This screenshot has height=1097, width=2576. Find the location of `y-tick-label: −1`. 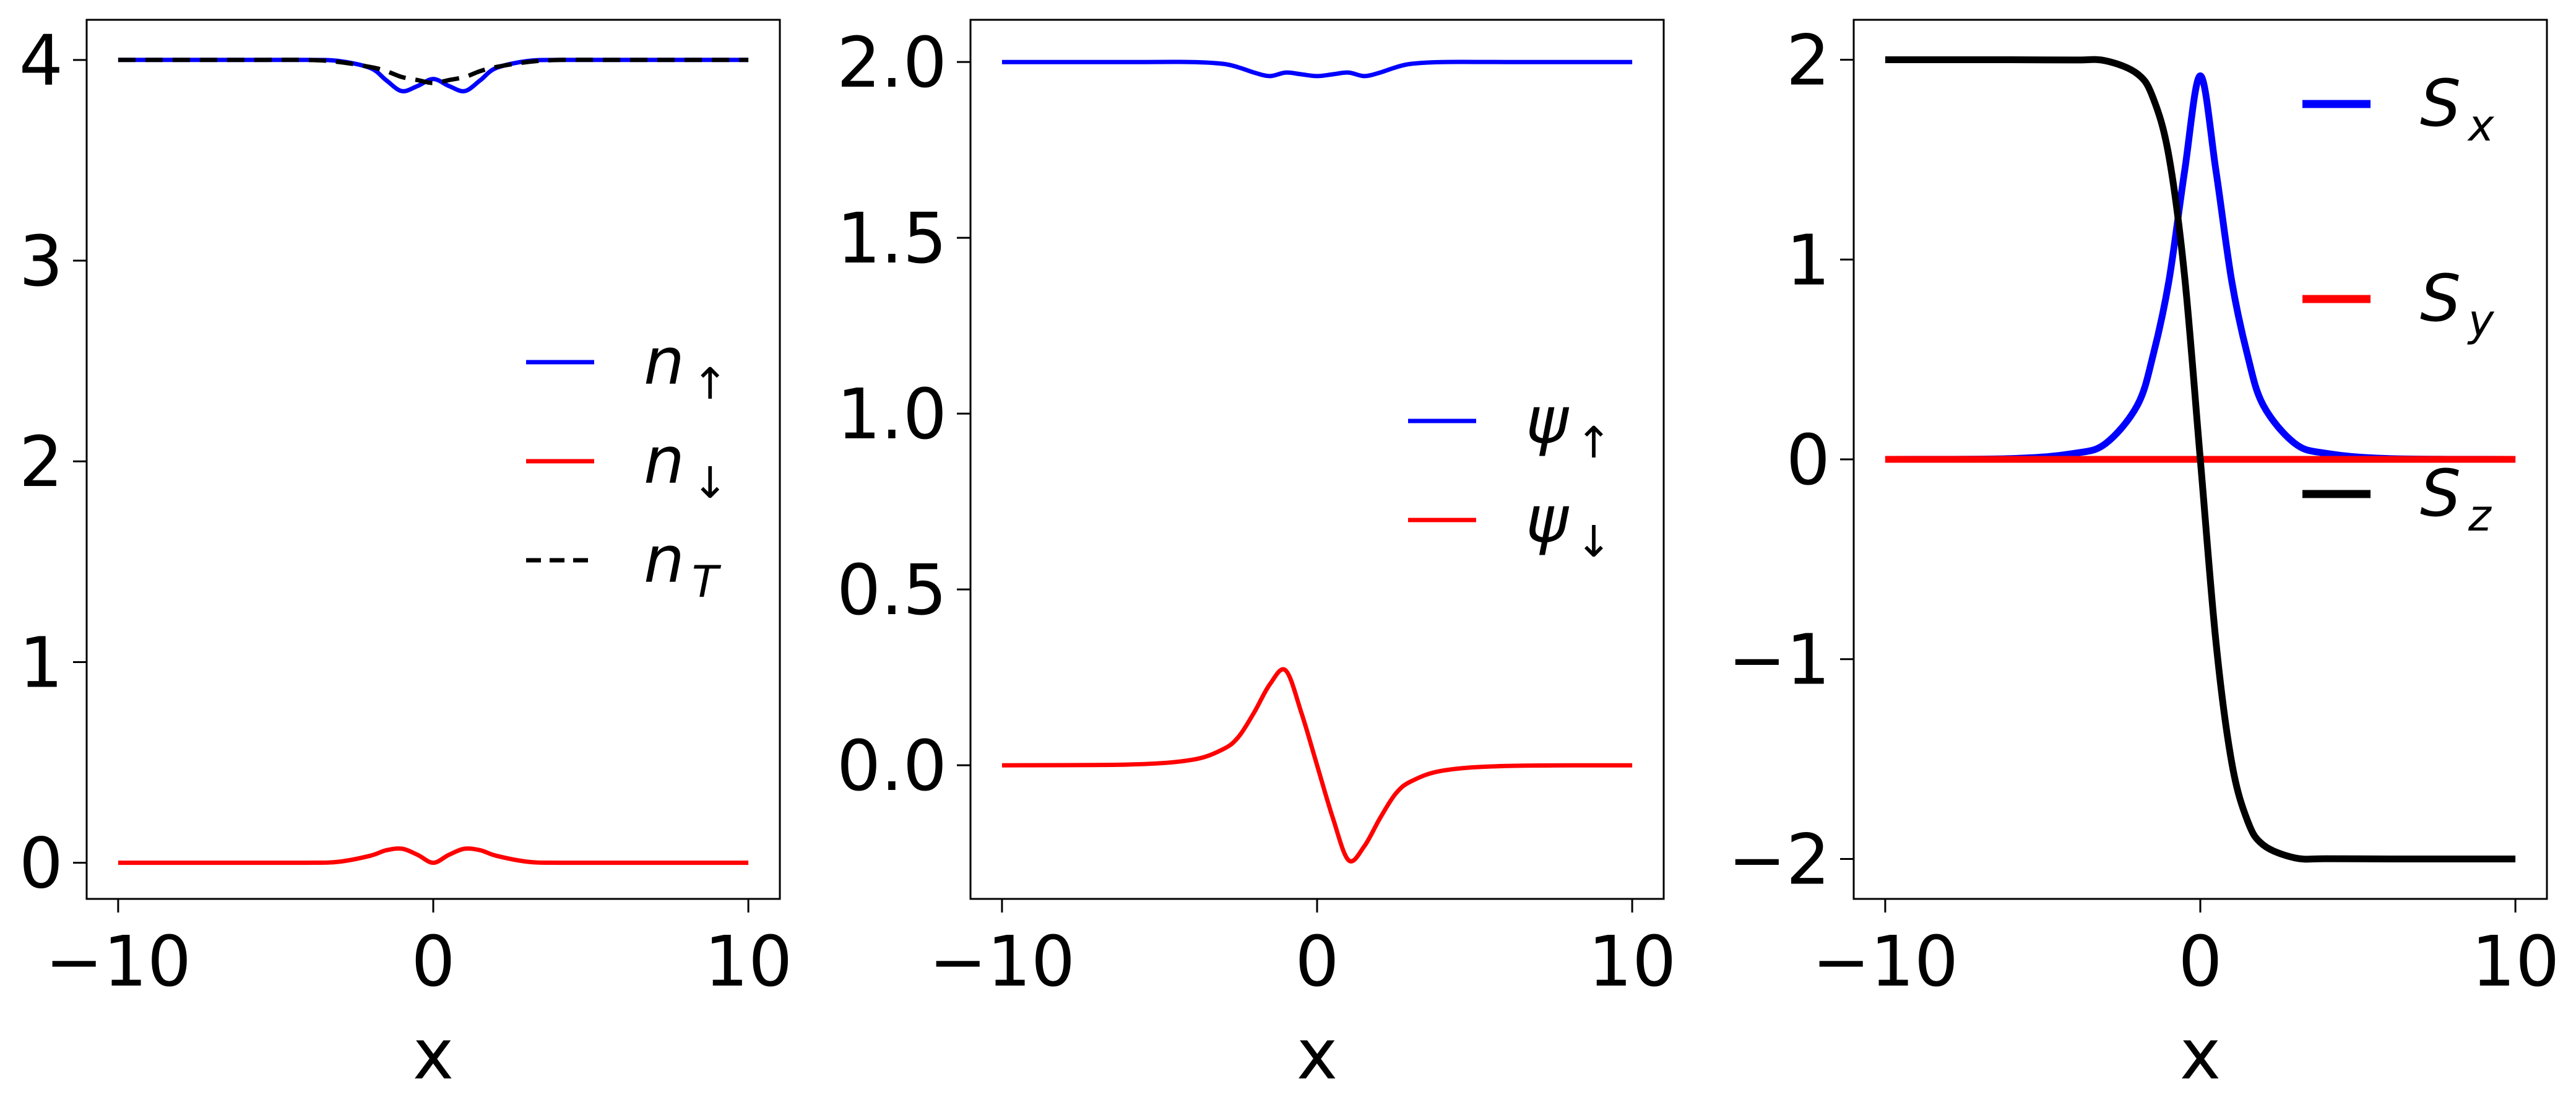

y-tick-label: −1 is located at coordinates (1779, 660).